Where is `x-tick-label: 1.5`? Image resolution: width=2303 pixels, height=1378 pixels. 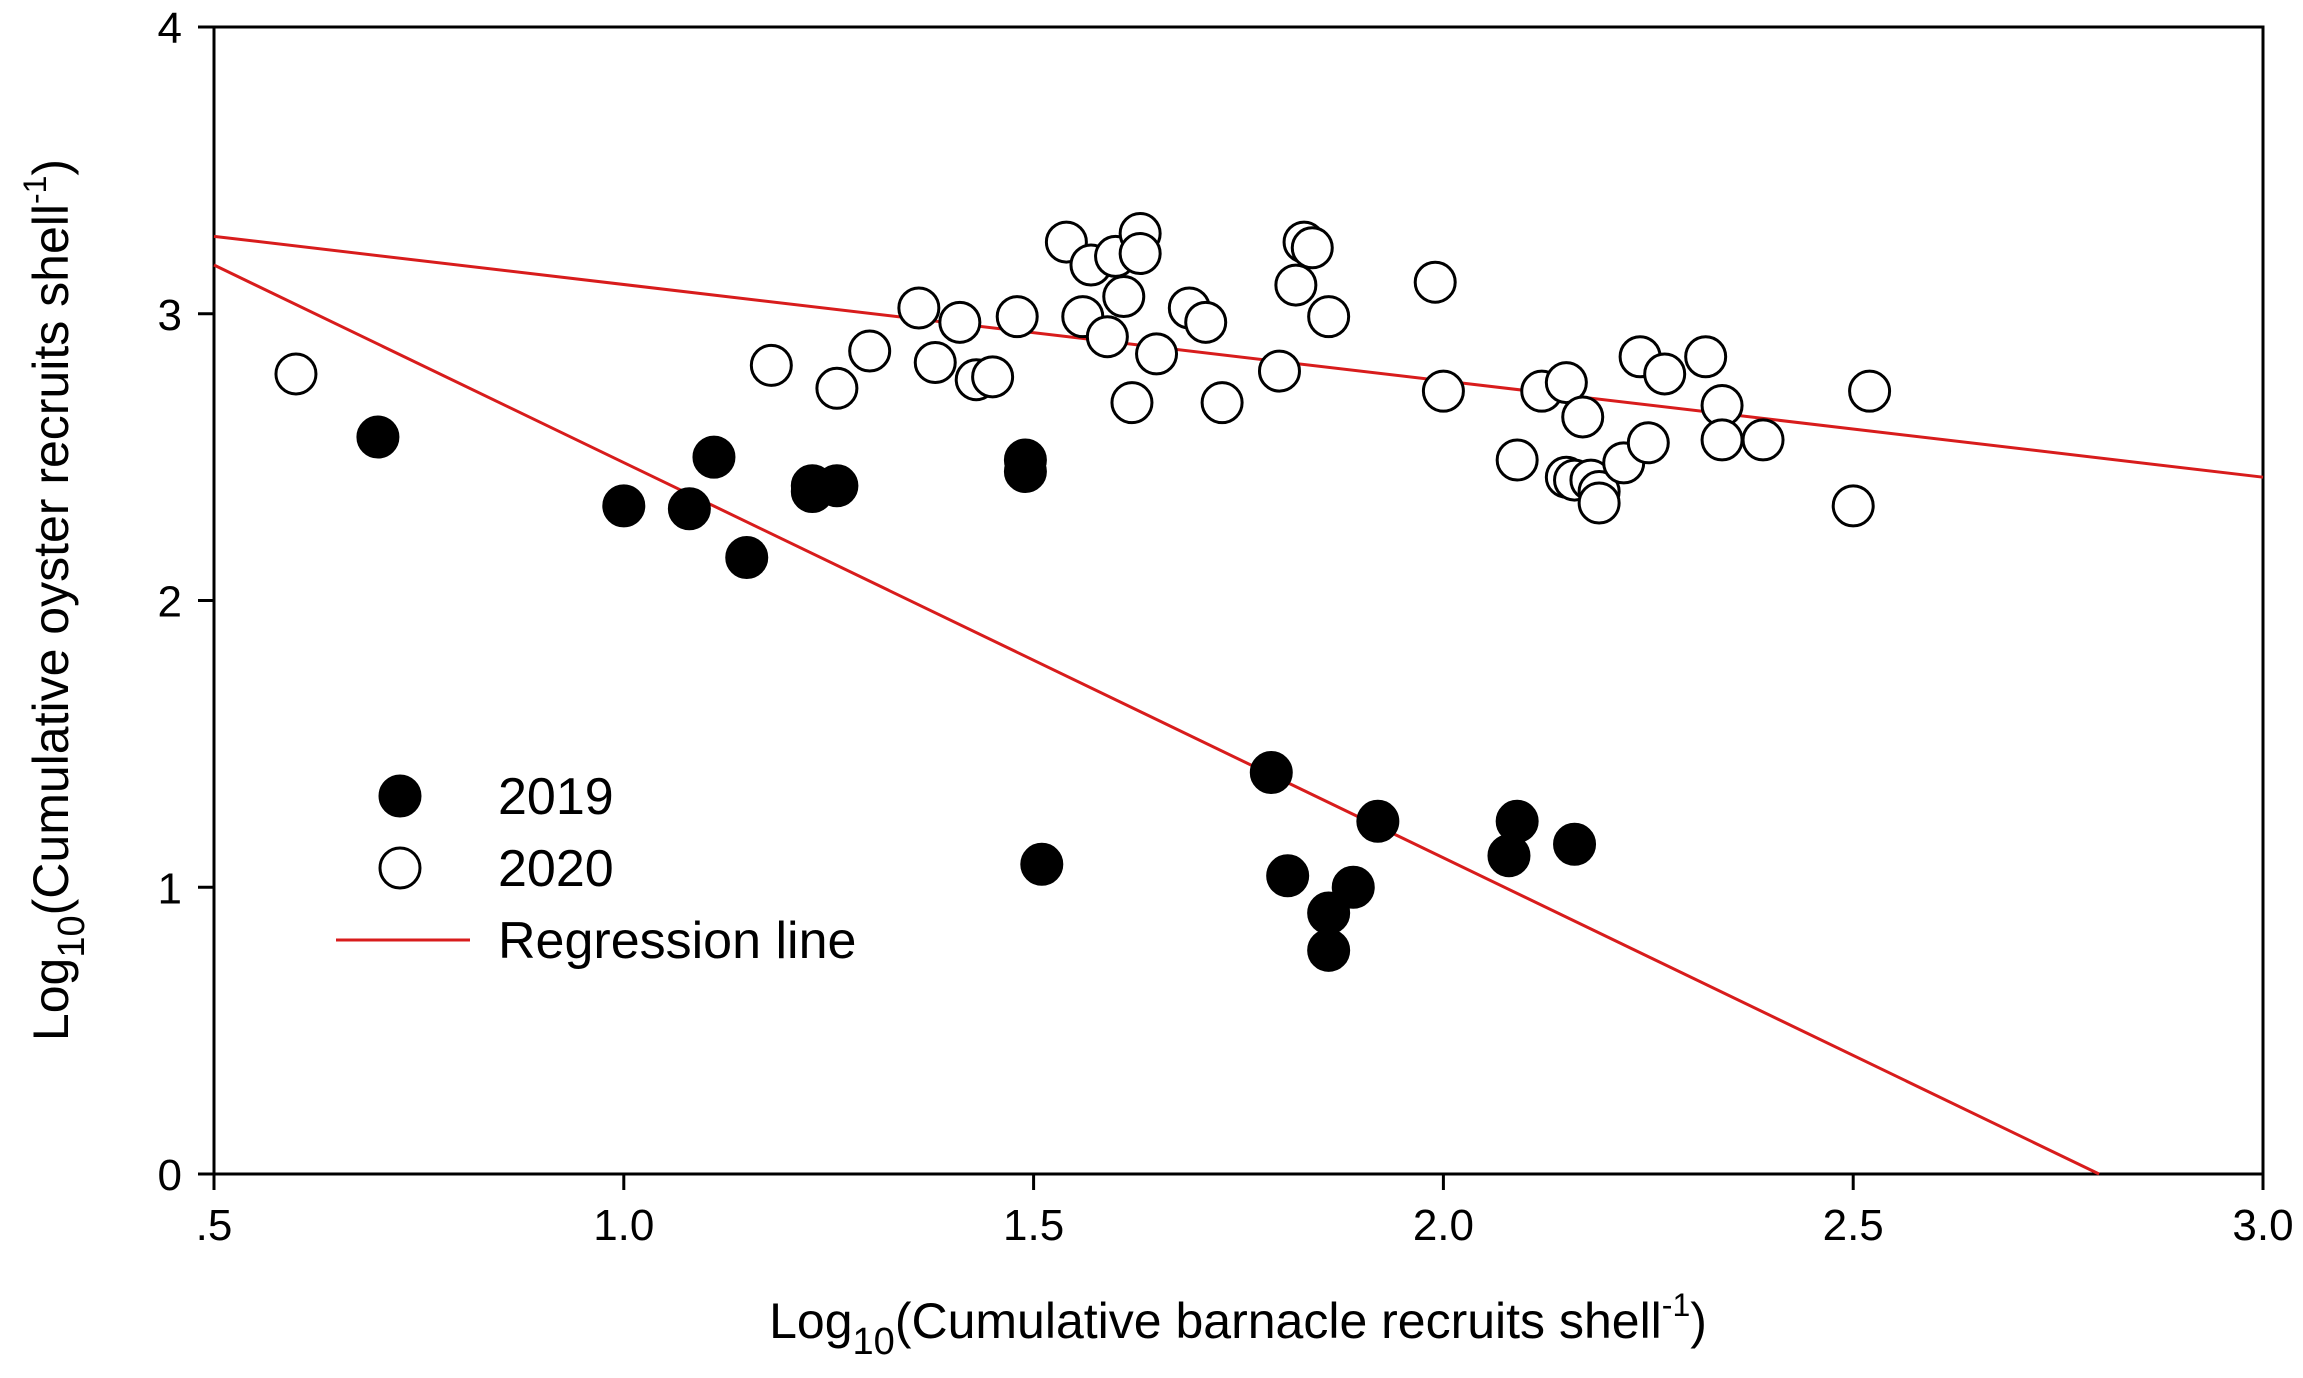
x-tick-label: 1.5 is located at coordinates (1033, 1225).